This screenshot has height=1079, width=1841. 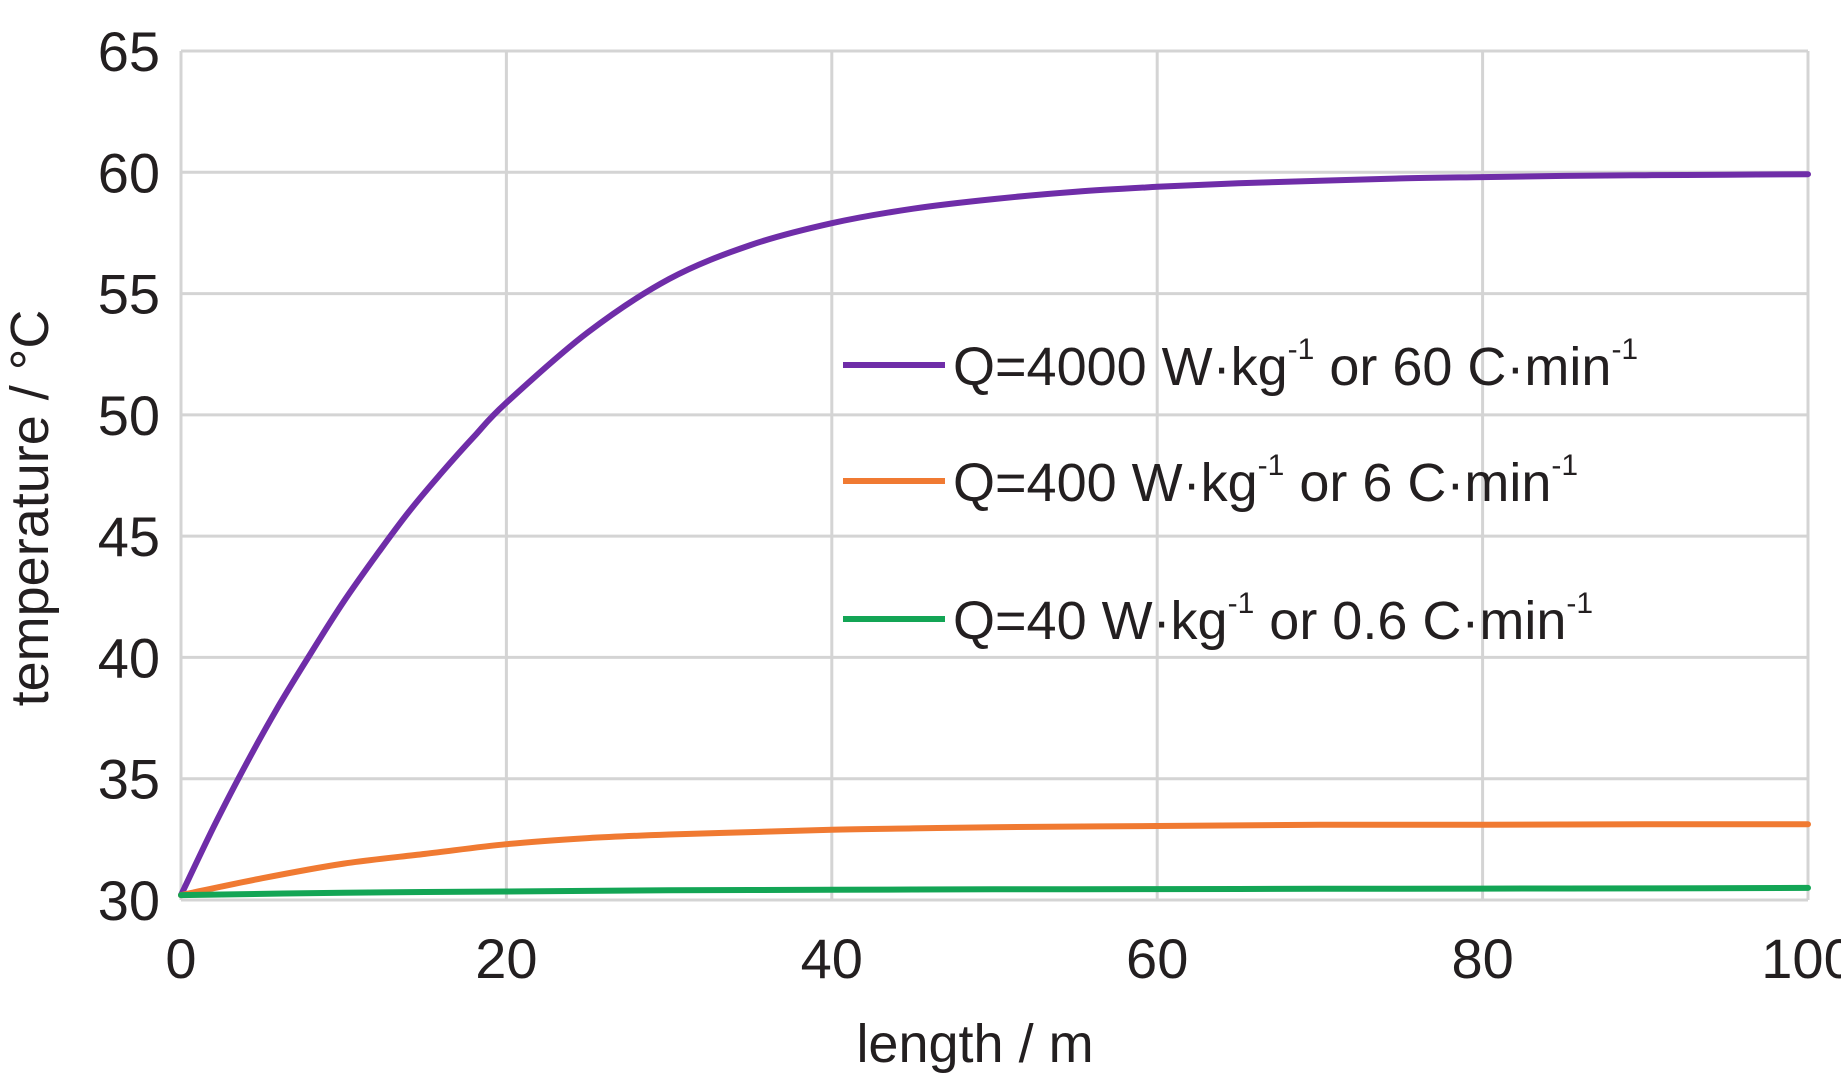 What do you see at coordinates (129, 536) in the screenshot?
I see `y-tick-label: 45` at bounding box center [129, 536].